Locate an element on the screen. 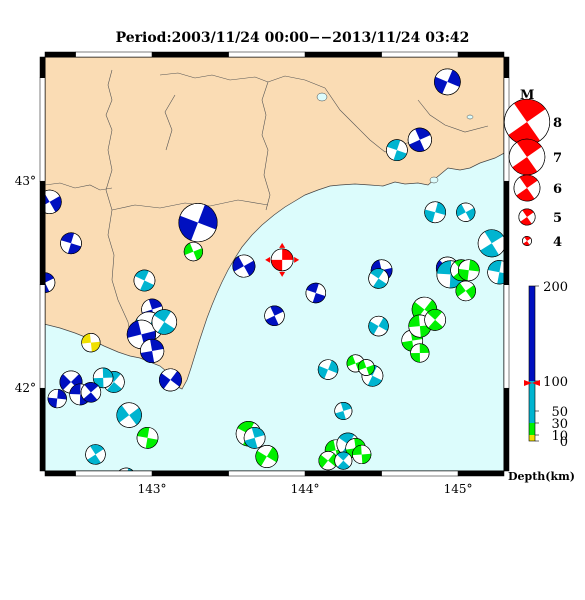 This screenshot has height=600, width=585. latitude-tick-label: 43° is located at coordinates (25, 181).